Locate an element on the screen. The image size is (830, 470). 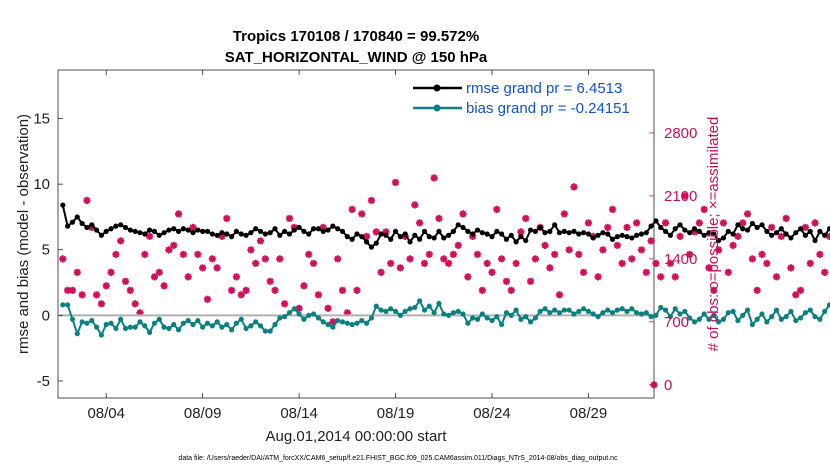
x-tick-label: 08/29 is located at coordinates (589, 413).